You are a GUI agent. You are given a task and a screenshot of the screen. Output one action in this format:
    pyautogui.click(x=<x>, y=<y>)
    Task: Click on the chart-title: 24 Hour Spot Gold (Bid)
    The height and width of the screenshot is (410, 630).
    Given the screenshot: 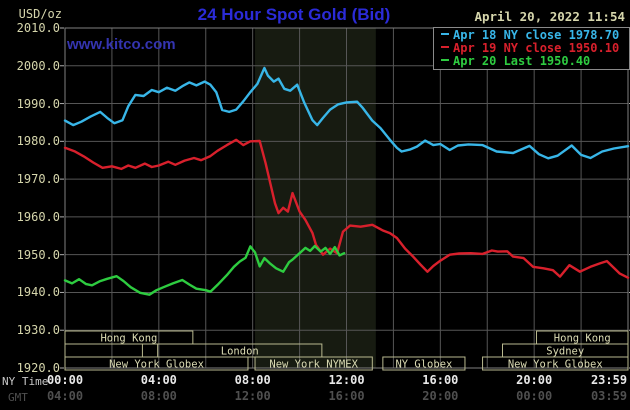 What is the action you would take?
    pyautogui.click(x=294, y=14)
    